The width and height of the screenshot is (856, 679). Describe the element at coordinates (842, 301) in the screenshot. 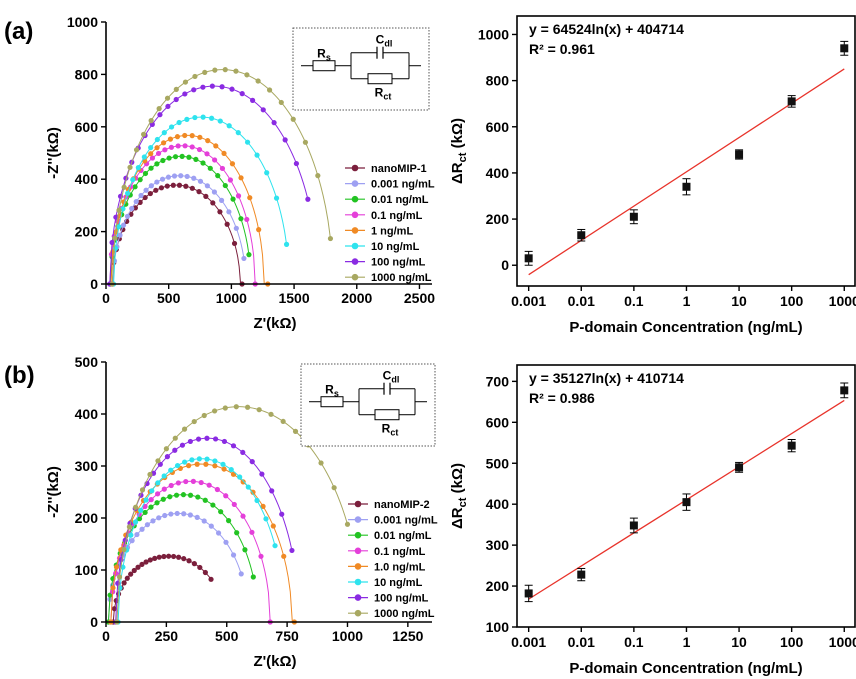

I see `x-tick-label: 1000` at that location.